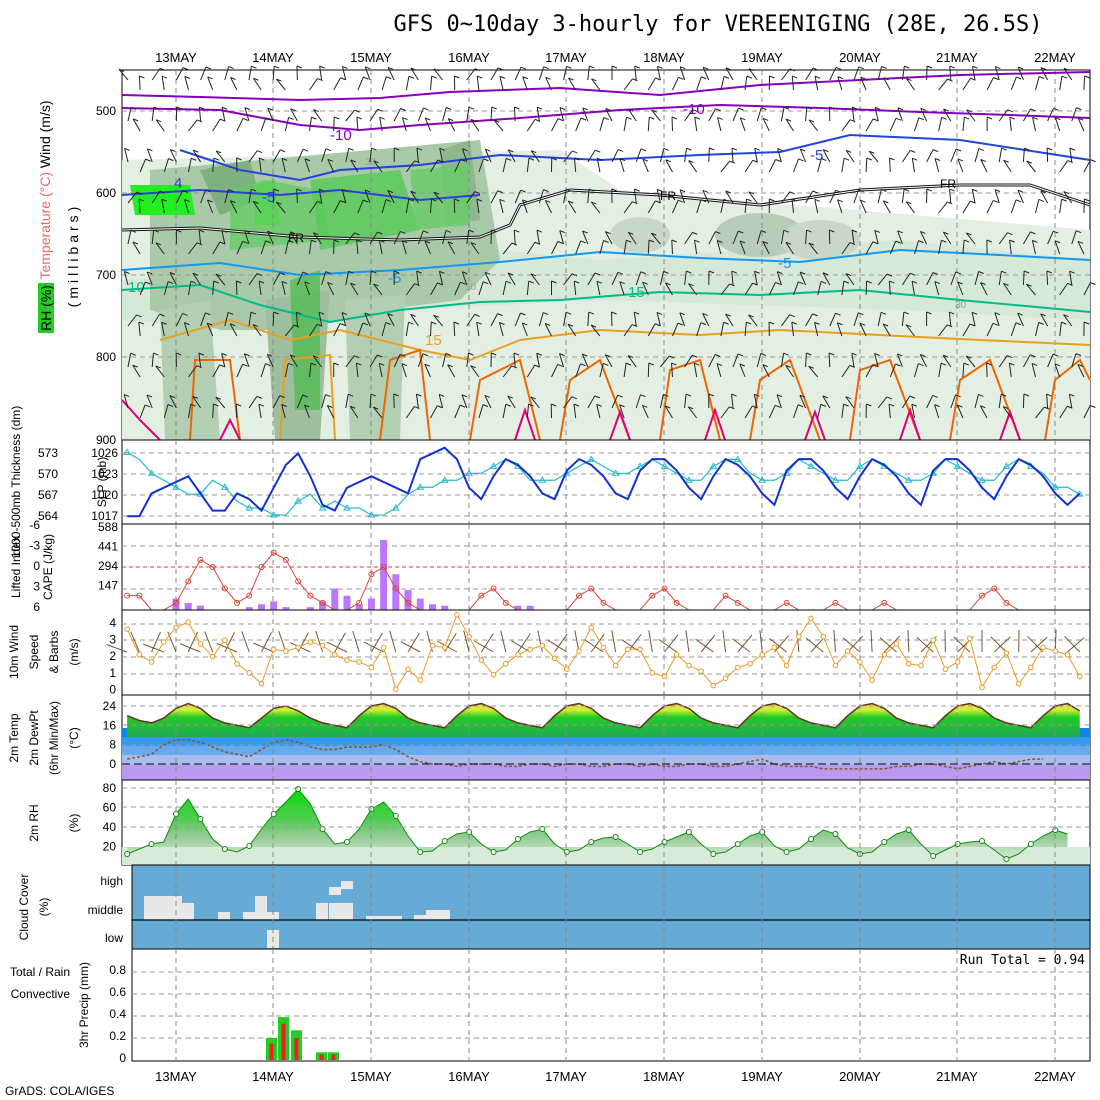 Image resolution: width=1100 pixels, height=1100 pixels. I want to click on wind-tick: 2, so click(112, 656).